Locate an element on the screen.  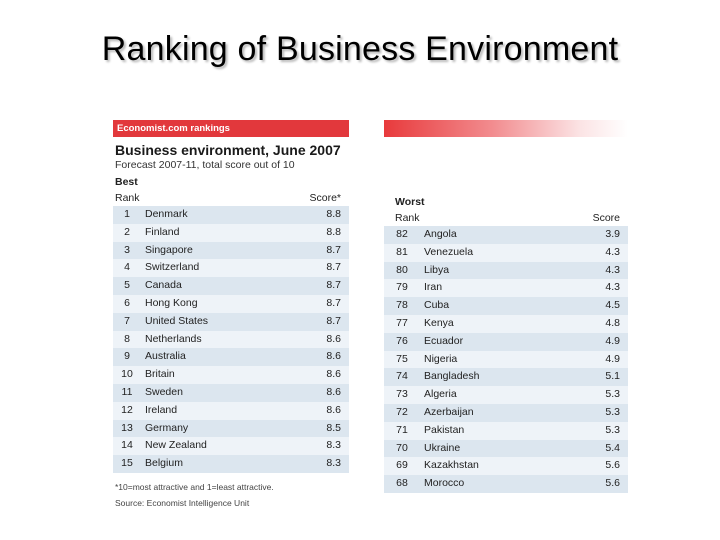
rank-cell: 8 is located at coordinates (127, 338).